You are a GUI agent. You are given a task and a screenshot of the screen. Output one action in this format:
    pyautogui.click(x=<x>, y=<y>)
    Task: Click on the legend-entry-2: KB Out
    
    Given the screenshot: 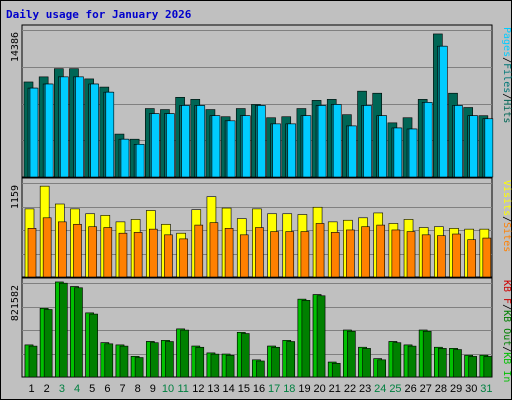 What is the action you would take?
    pyautogui.click(x=506, y=328)
    